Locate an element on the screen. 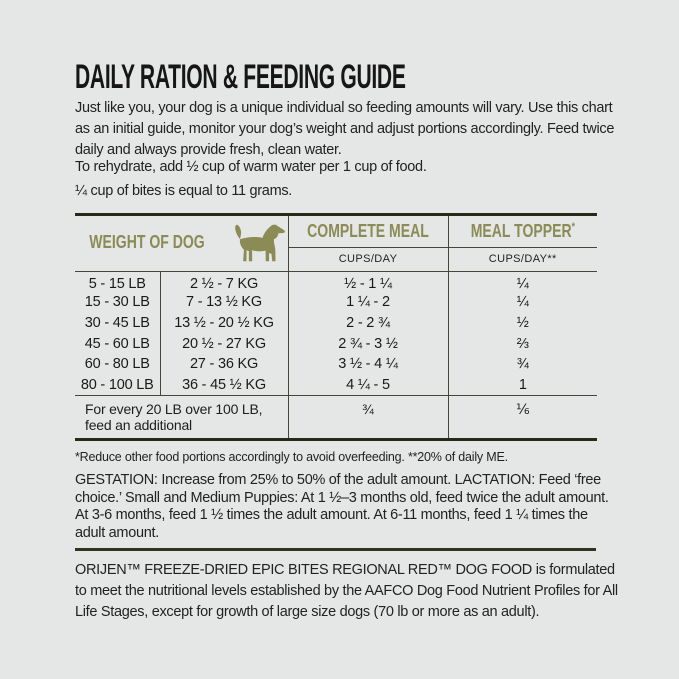 The image size is (679, 679). table-row: 15 - 30 LB 7 - 13 ½ KG 1 ¼ - 2 ¼ is located at coordinates (336, 302).